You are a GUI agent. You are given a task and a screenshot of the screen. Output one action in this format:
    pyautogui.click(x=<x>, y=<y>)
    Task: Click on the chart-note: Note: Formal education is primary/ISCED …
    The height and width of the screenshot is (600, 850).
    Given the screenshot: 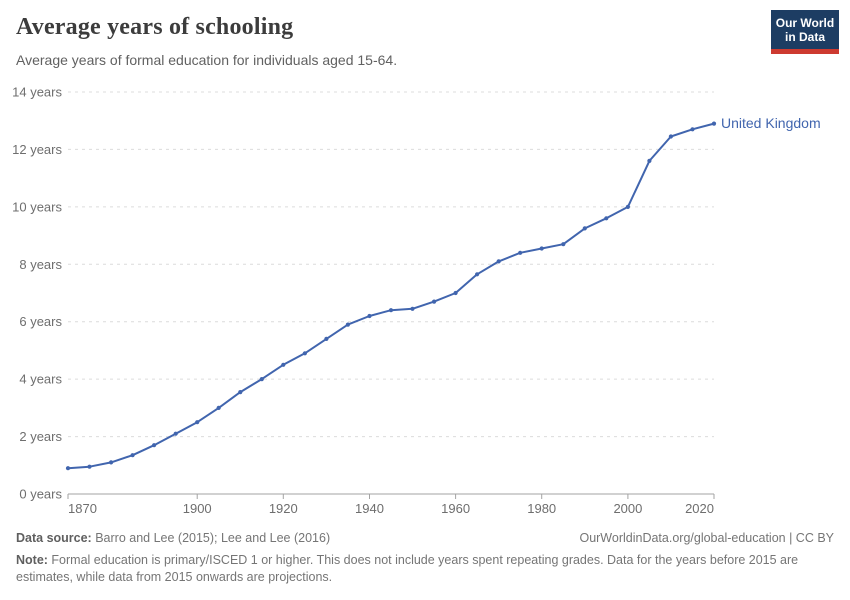 What is the action you would take?
    pyautogui.click(x=422, y=569)
    